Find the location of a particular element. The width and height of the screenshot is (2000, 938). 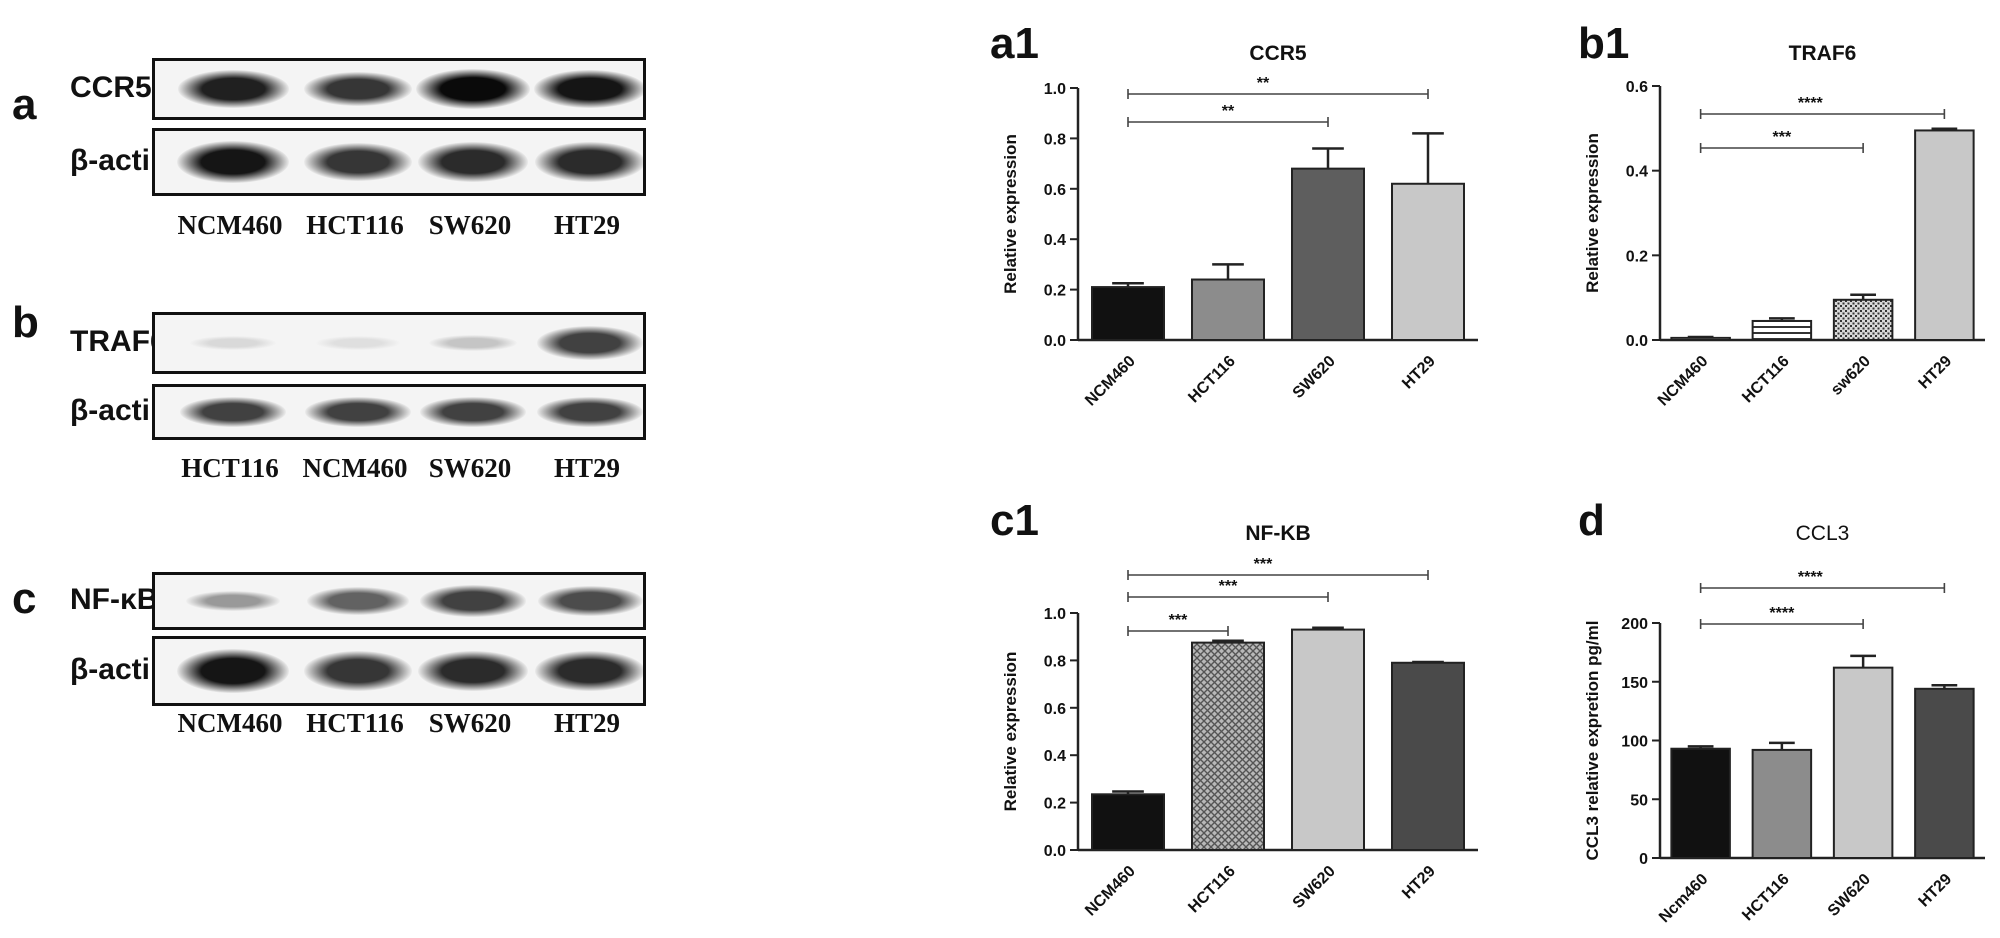

panel-letter-d: d is located at coordinates (1591, 520).